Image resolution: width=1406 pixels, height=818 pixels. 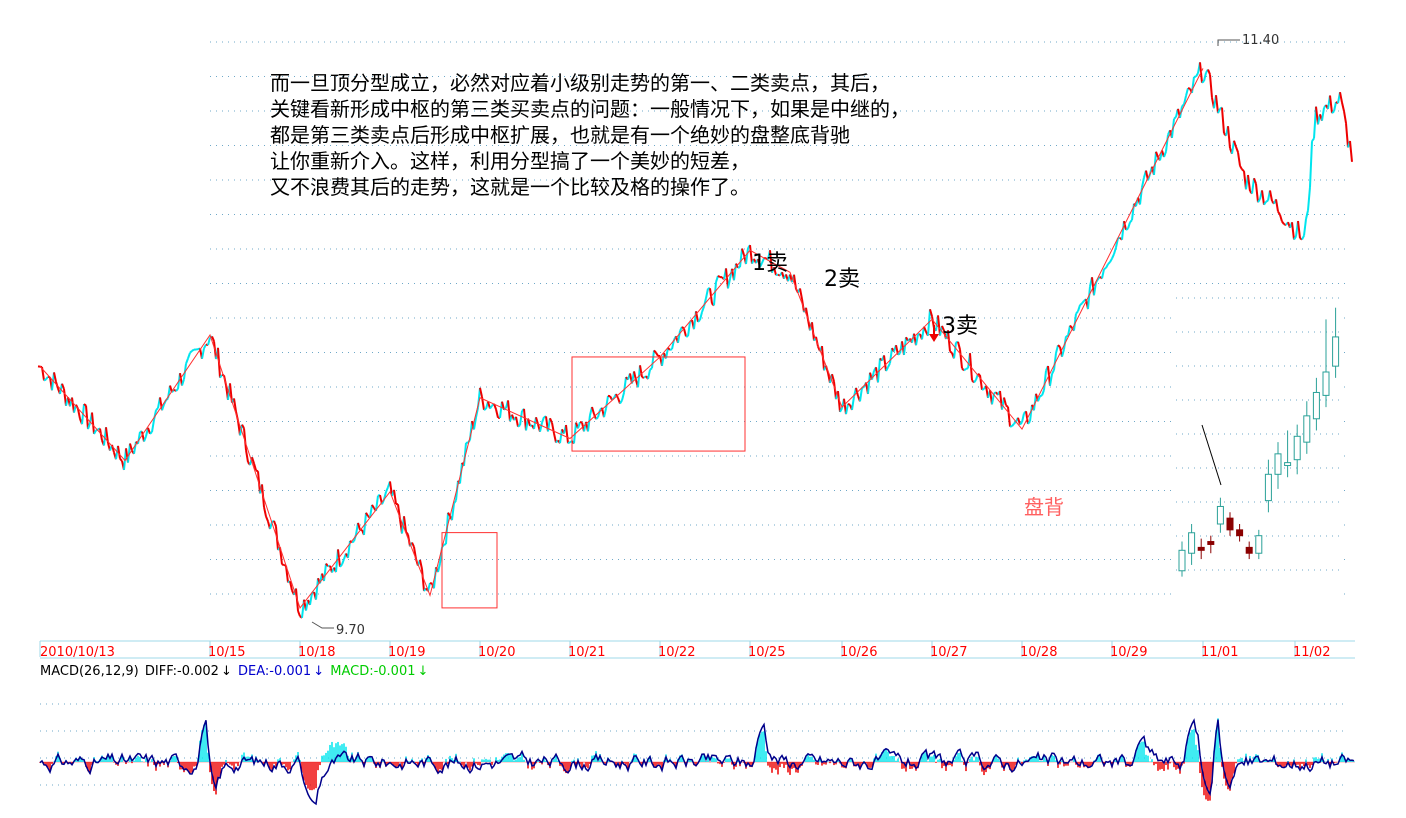 What do you see at coordinates (423, 671) in the screenshot?
I see `down-arrow-icon: ↓` at bounding box center [423, 671].